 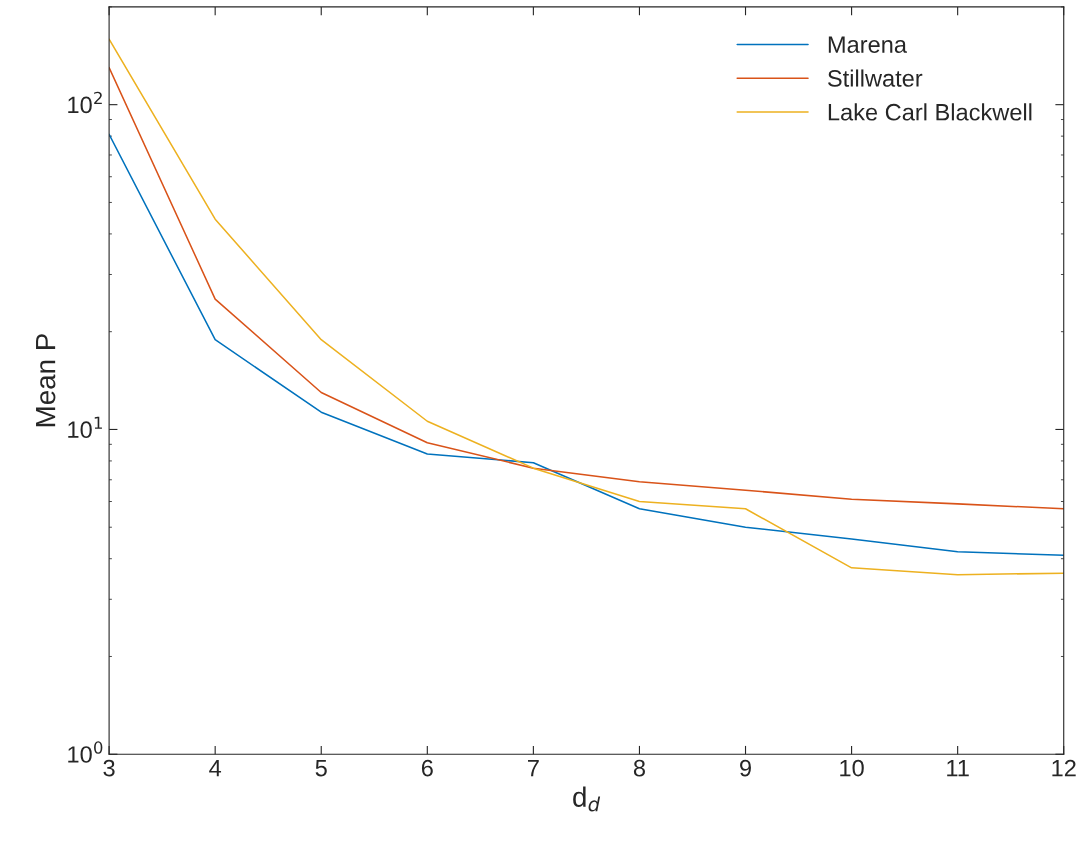 What do you see at coordinates (852, 768) in the screenshot?
I see `x-tick-label: 10` at bounding box center [852, 768].